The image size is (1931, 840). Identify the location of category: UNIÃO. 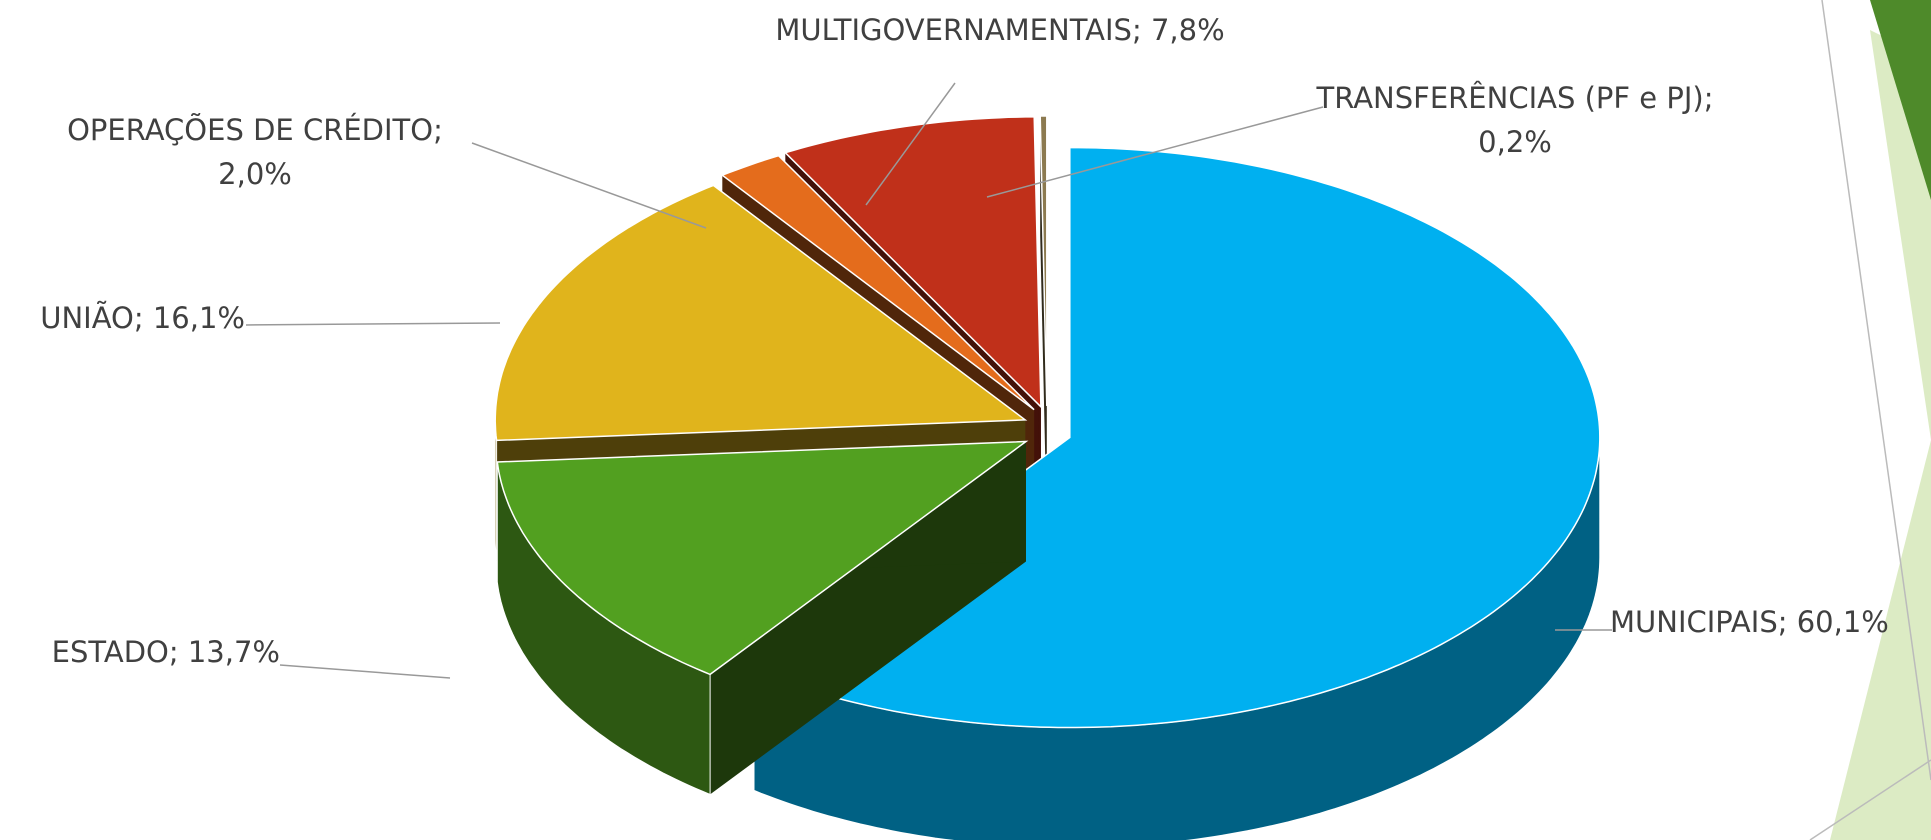
(87, 318).